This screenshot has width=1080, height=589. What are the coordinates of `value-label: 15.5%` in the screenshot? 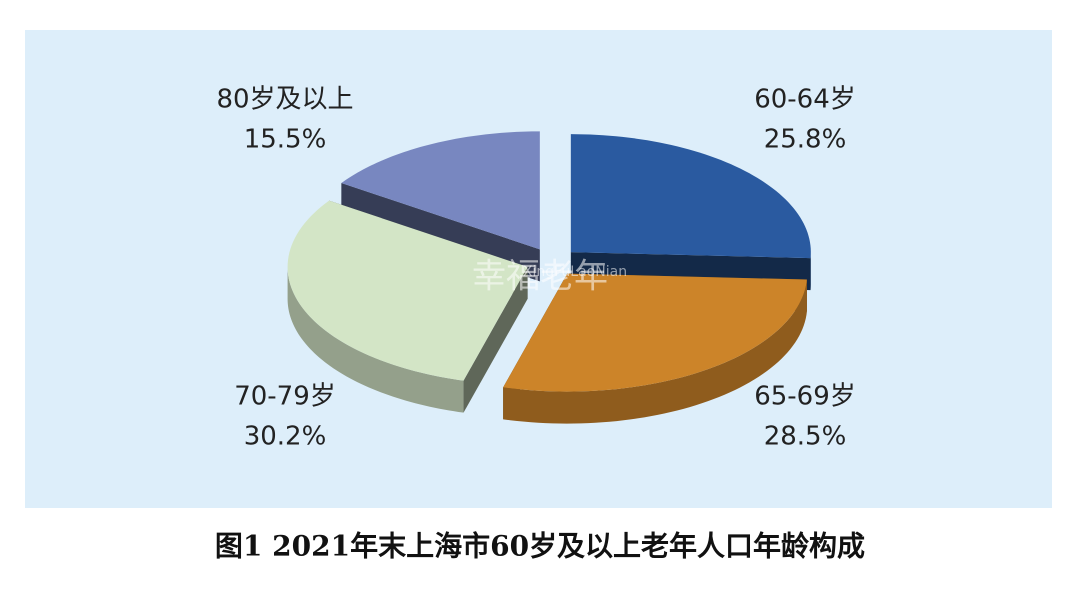 It's located at (285, 140).